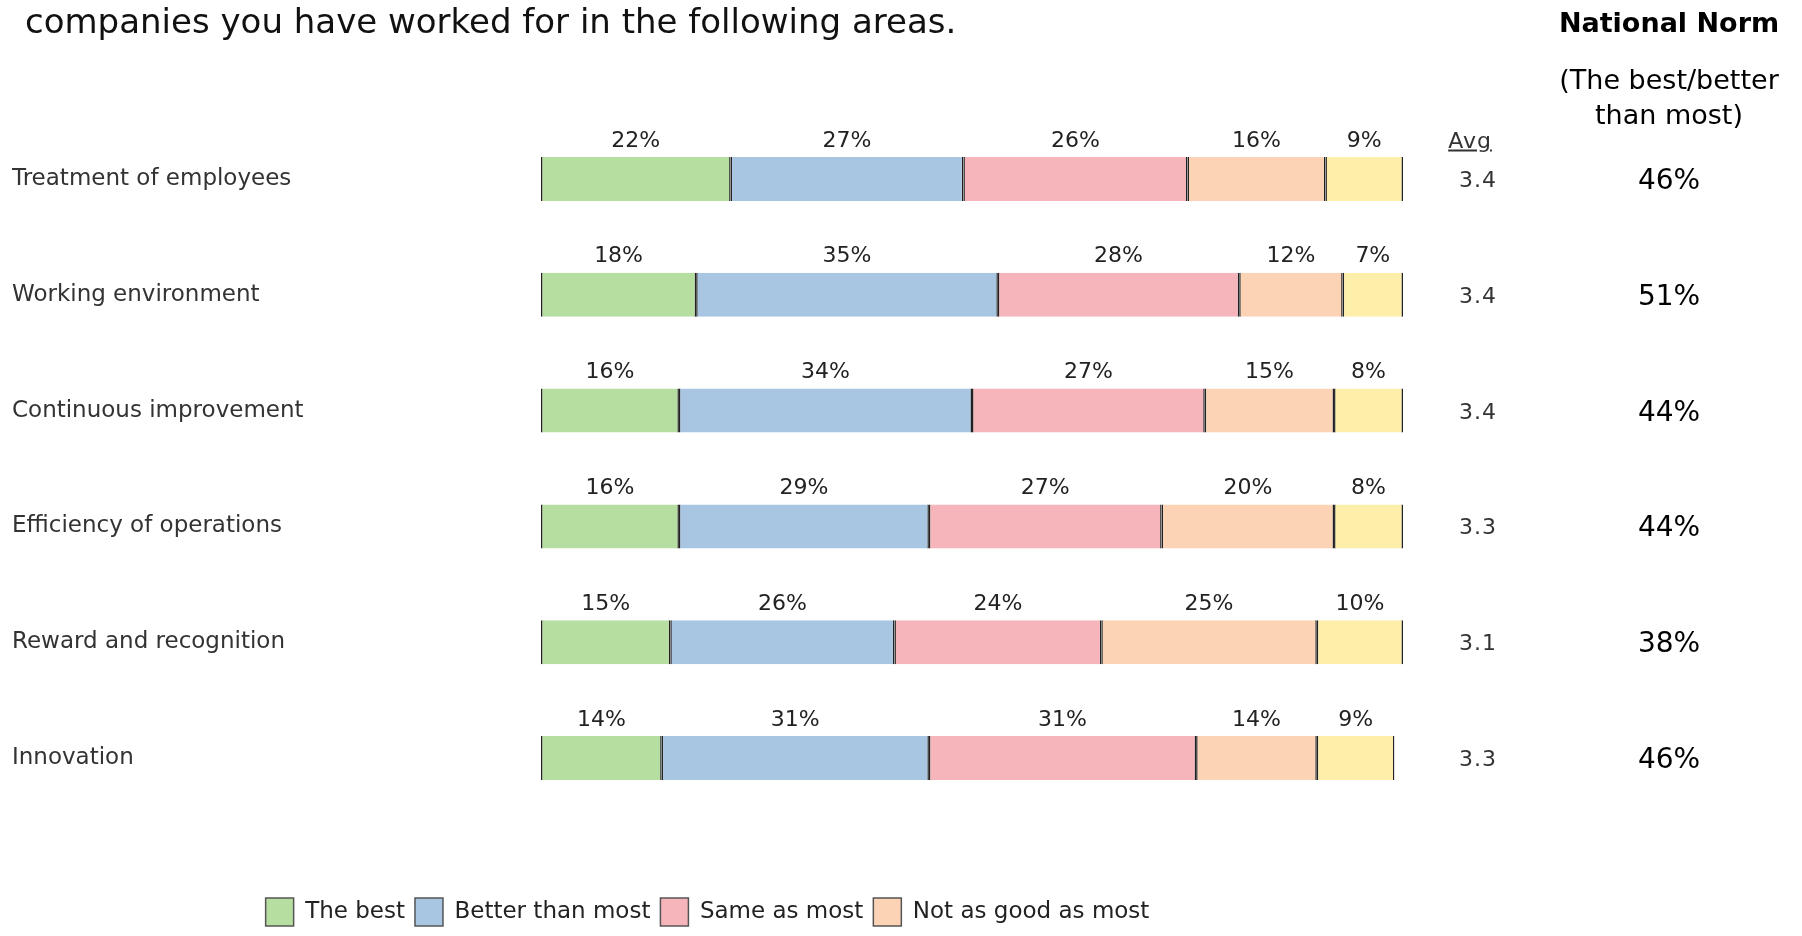 Image resolution: width=1802 pixels, height=936 pixels. Describe the element at coordinates (998, 602) in the screenshot. I see `data-label: 24%` at that location.